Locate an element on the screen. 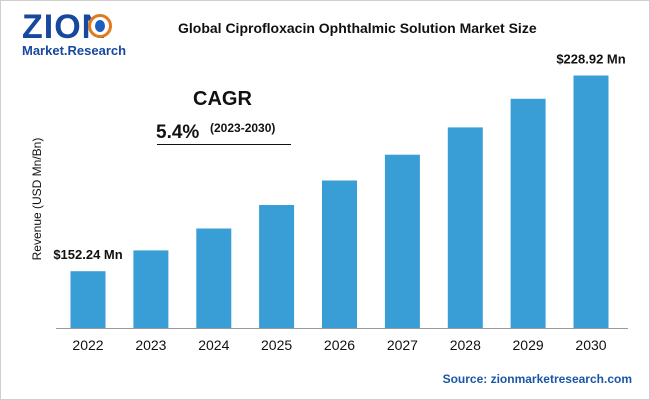  cagr-value: 5.4% is located at coordinates (178, 132).